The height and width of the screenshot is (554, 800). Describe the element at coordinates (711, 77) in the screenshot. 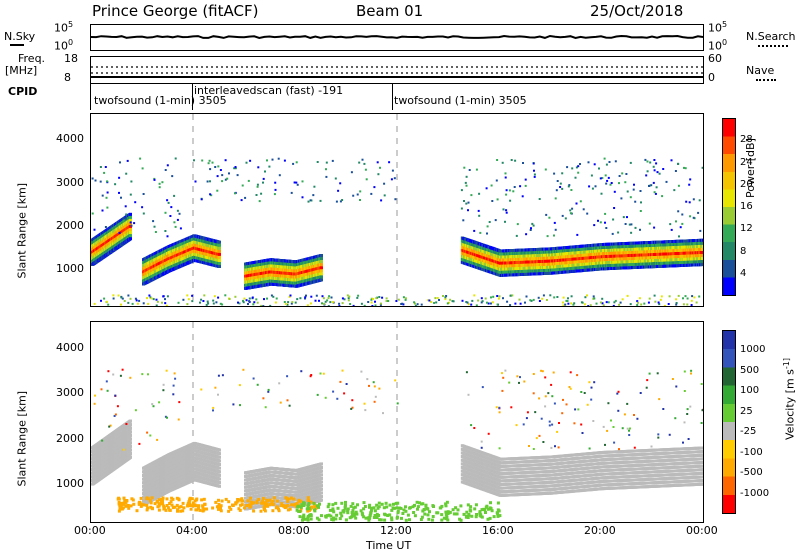

I see `nave-tick-bottom: 0` at that location.